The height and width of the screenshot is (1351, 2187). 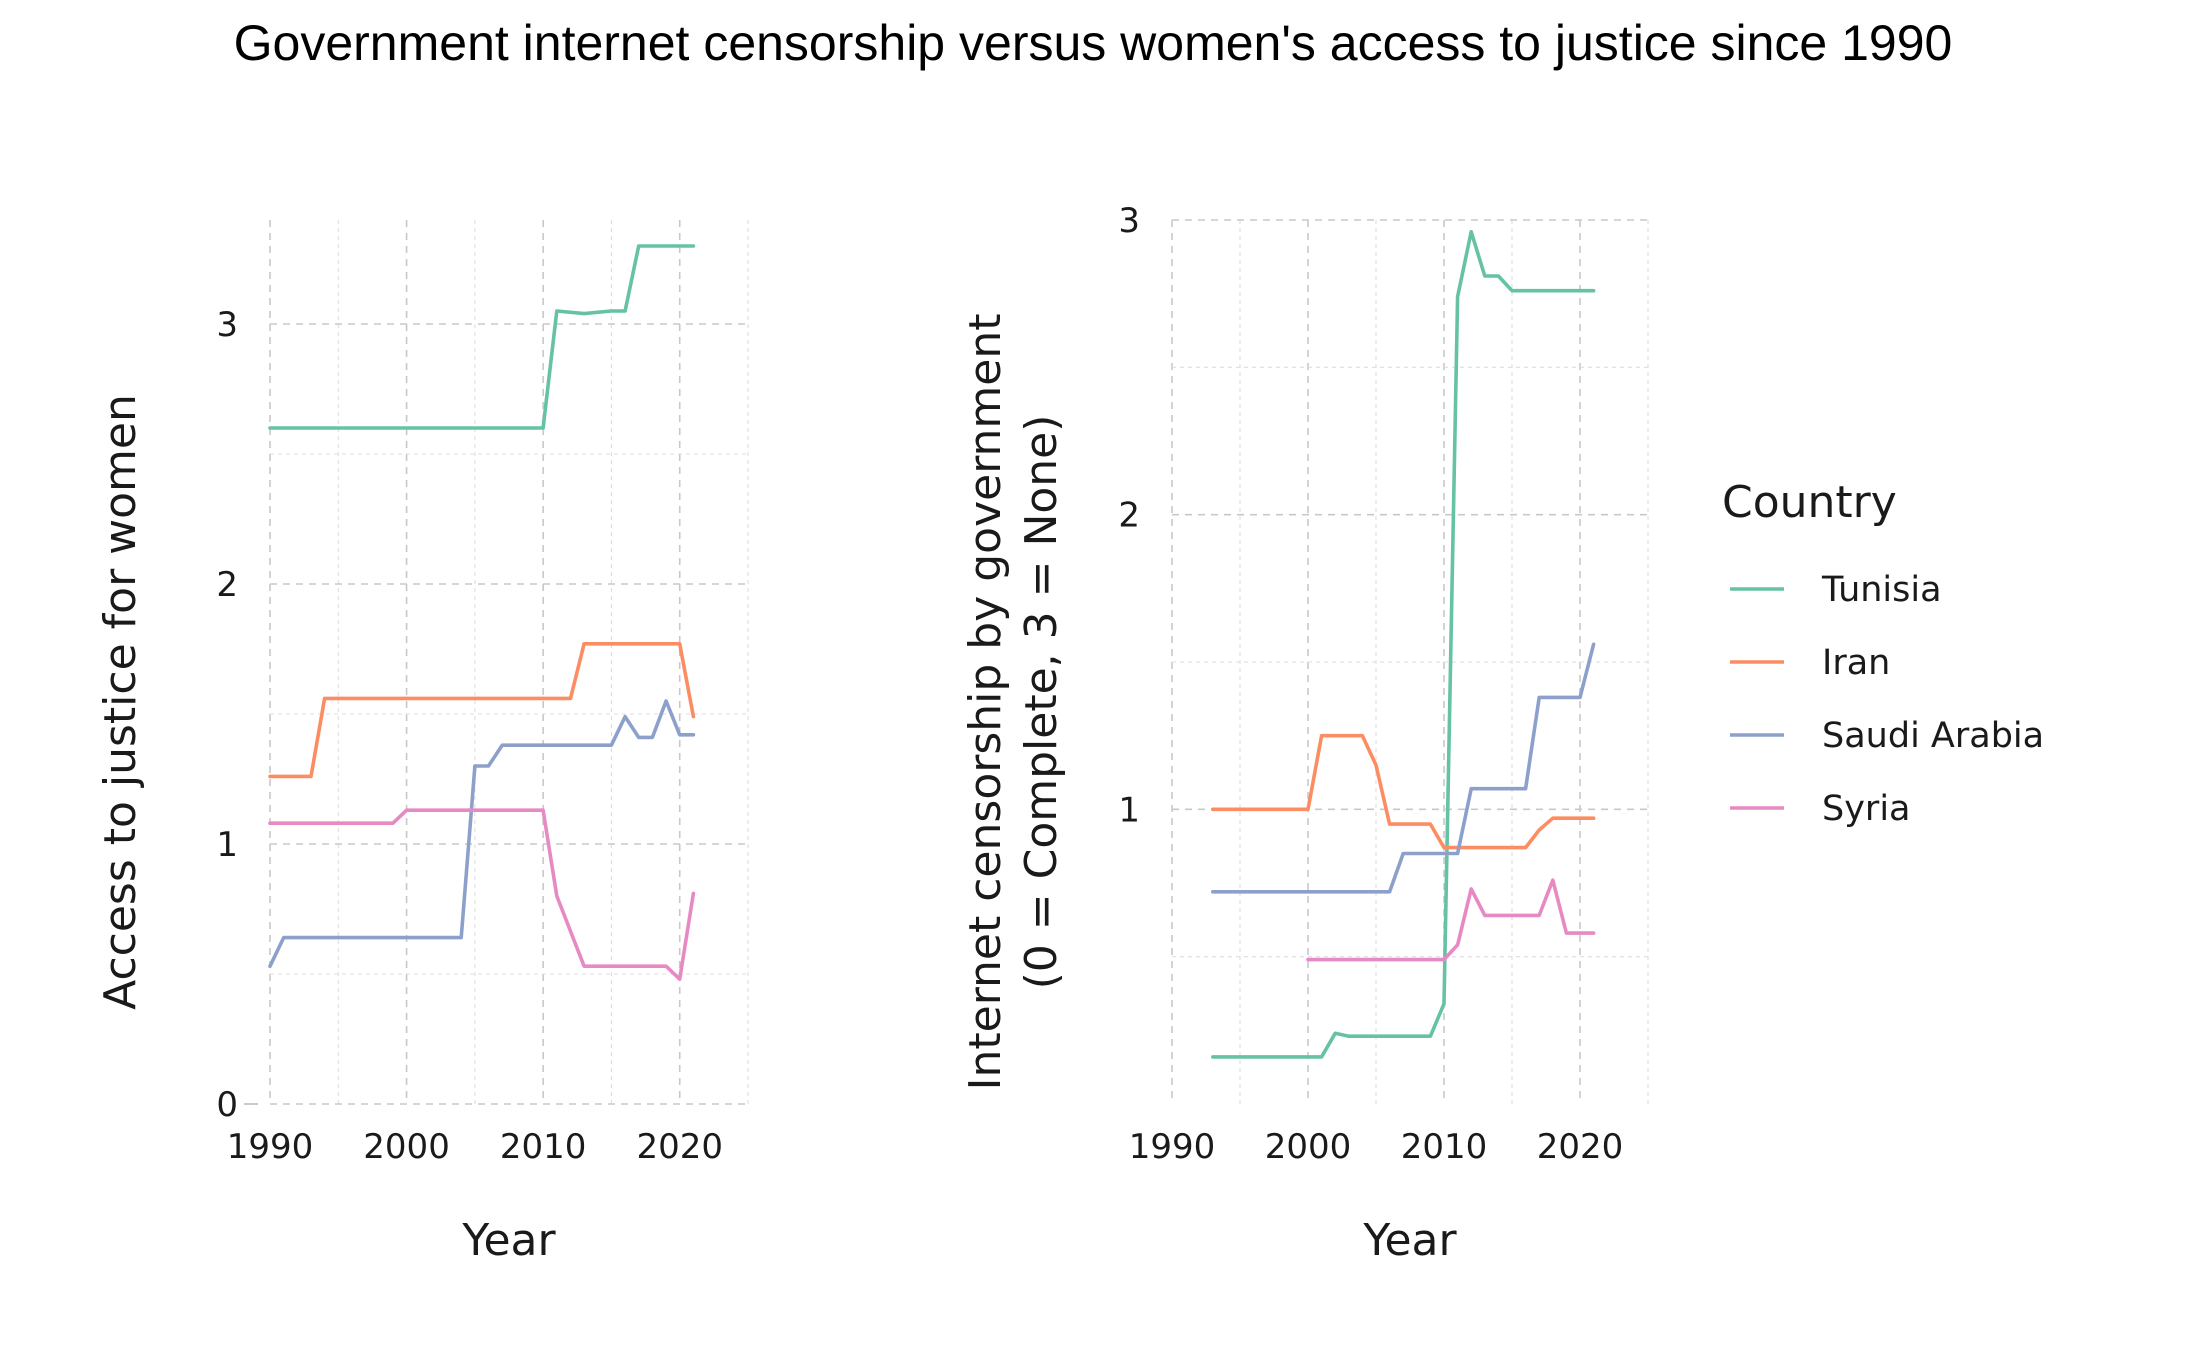 I want to click on legend-label-tunisia: Tunisia, so click(x=1881, y=590).